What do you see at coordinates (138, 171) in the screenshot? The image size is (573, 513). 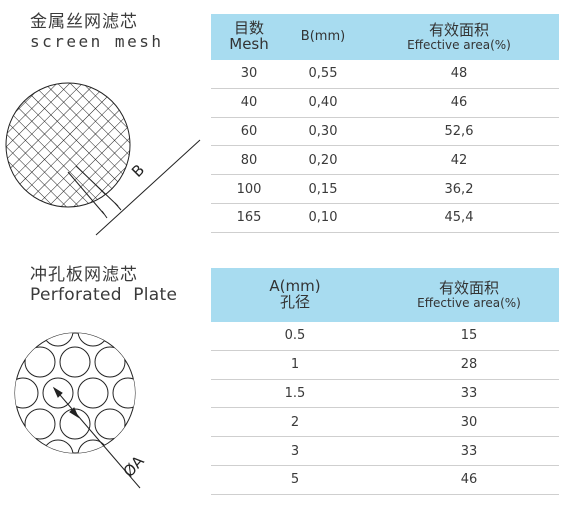 I see `dimension-b-label: B` at bounding box center [138, 171].